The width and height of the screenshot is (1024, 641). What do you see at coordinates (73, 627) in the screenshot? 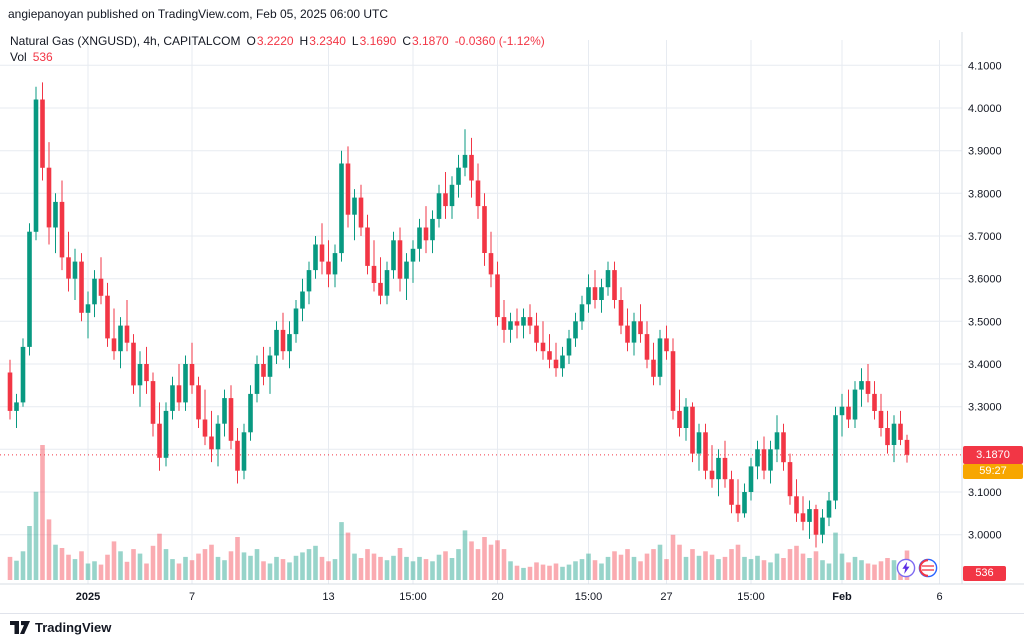
I see `tradingview-logo-text: TradingView` at bounding box center [73, 627].